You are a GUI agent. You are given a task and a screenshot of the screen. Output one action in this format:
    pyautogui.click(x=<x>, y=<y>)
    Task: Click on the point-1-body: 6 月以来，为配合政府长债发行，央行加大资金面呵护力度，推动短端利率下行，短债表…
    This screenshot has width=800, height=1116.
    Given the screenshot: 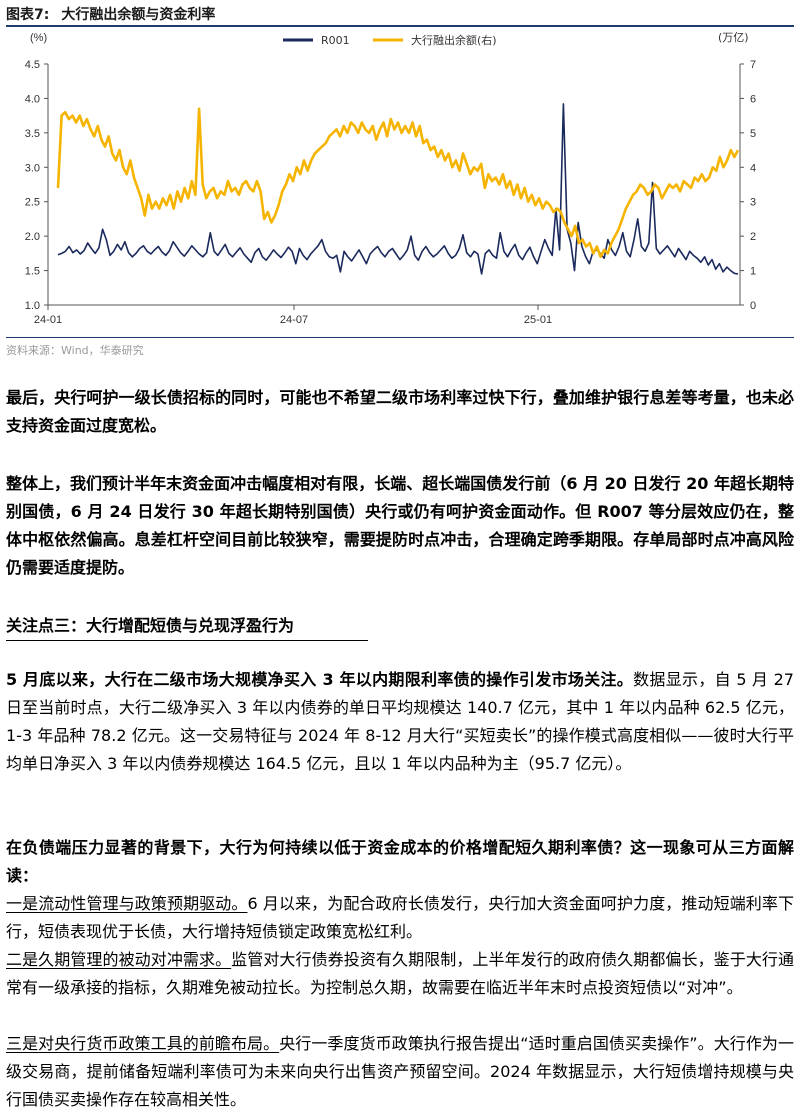 What is the action you would take?
    pyautogui.click(x=400, y=917)
    